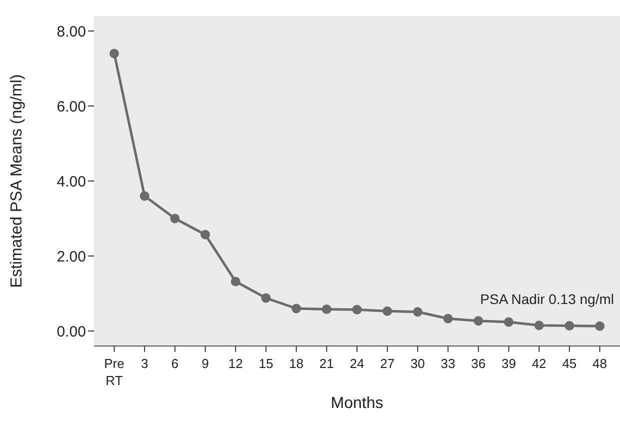 This screenshot has height=422, width=620. I want to click on x-tick-label: Pre RT, so click(114, 372).